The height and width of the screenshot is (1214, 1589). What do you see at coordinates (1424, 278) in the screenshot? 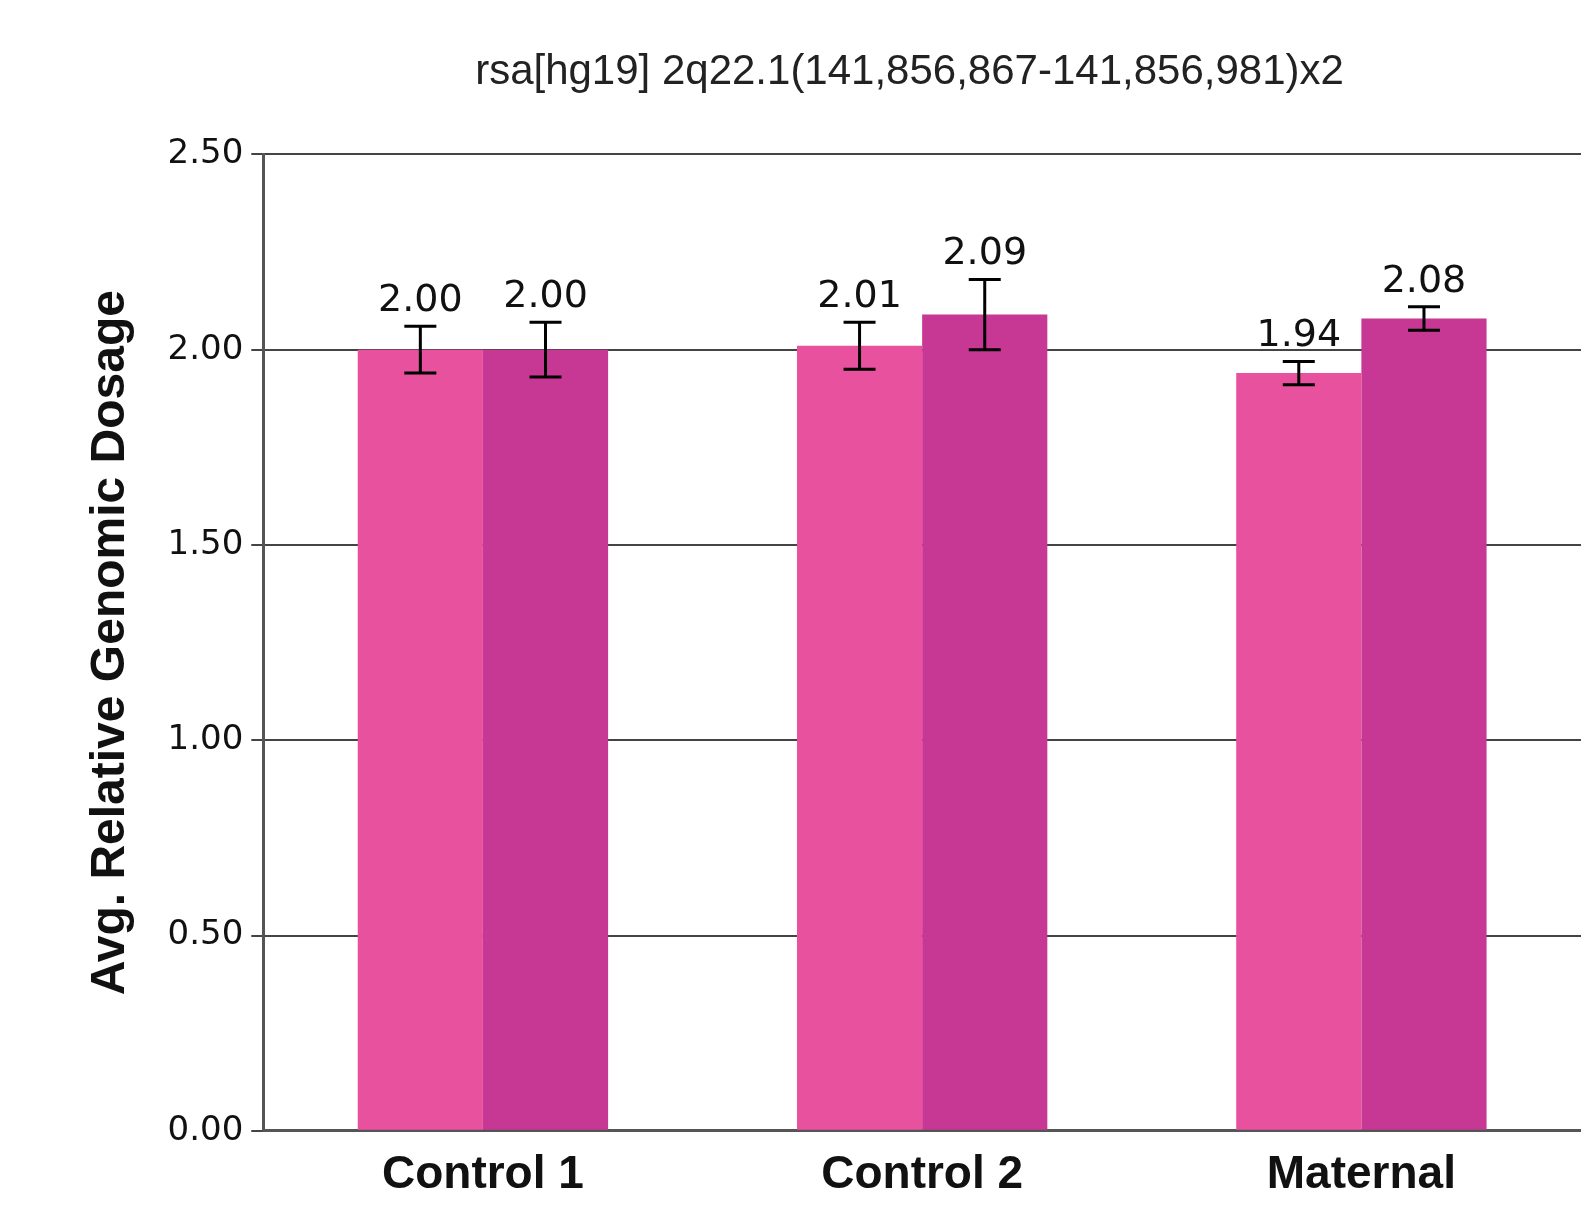
I see `data-label: 2.08` at bounding box center [1424, 278].